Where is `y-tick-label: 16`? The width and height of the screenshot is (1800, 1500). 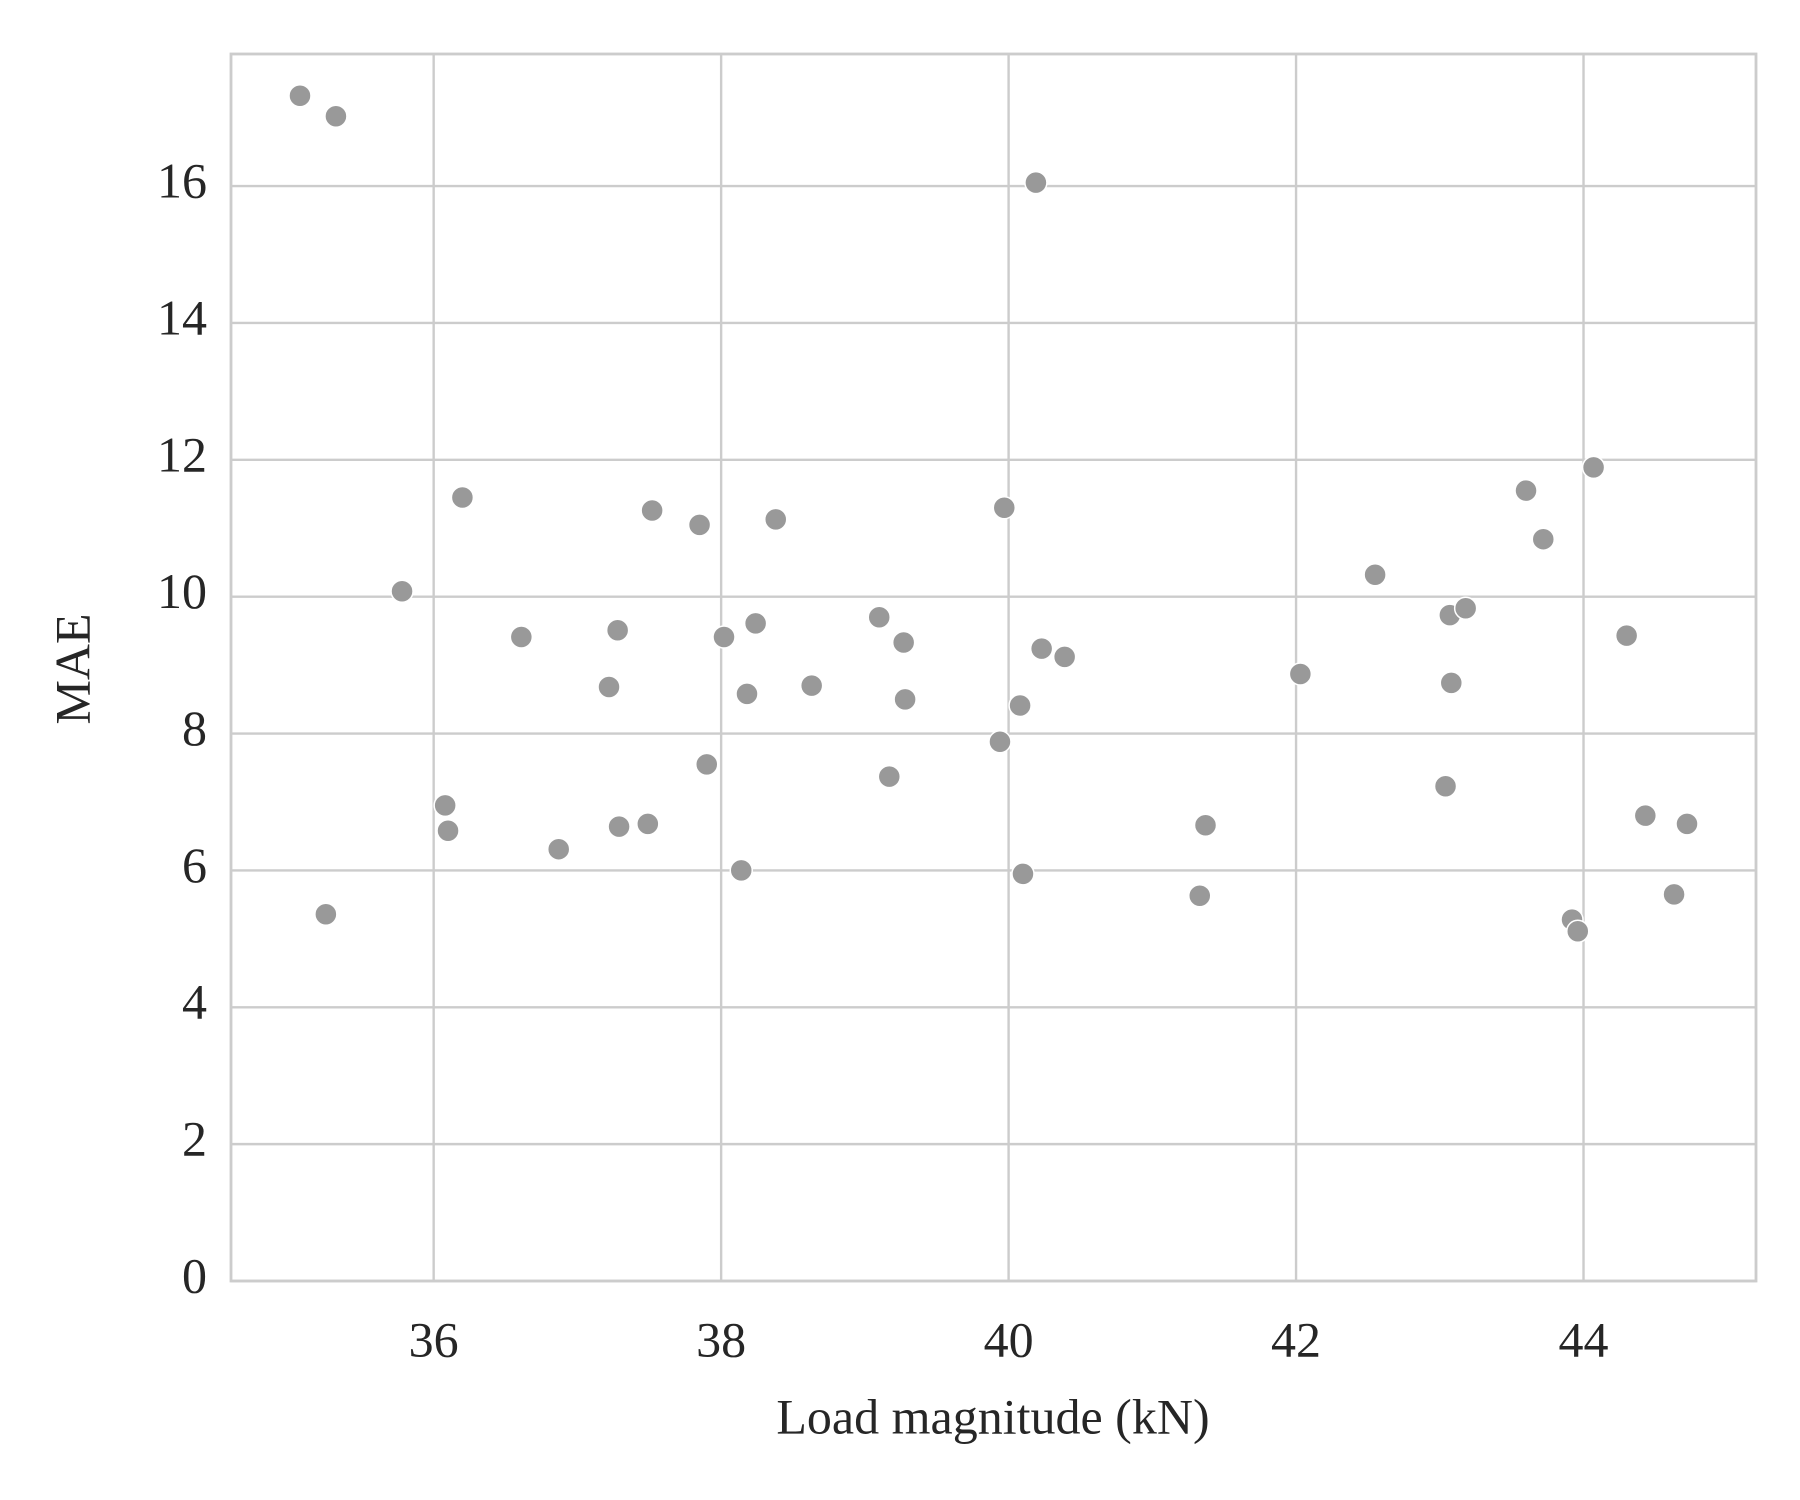 y-tick-label: 16 is located at coordinates (182, 181).